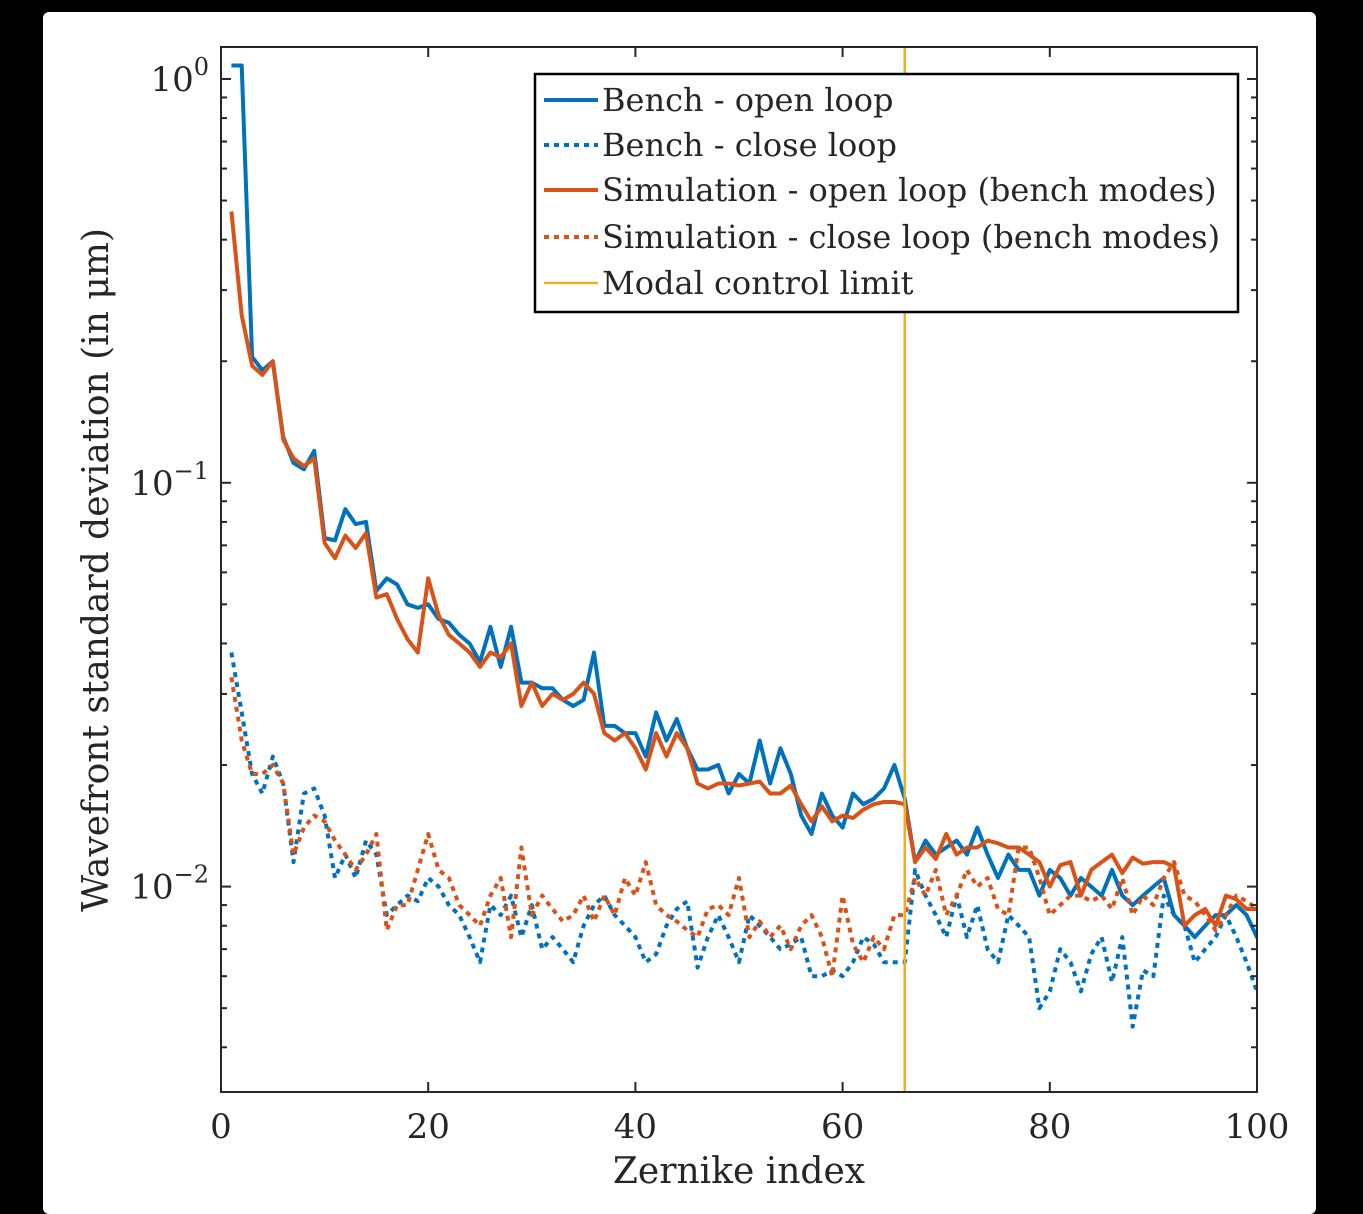  What do you see at coordinates (179, 76) in the screenshot?
I see `y-tick-label: 10⁰` at bounding box center [179, 76].